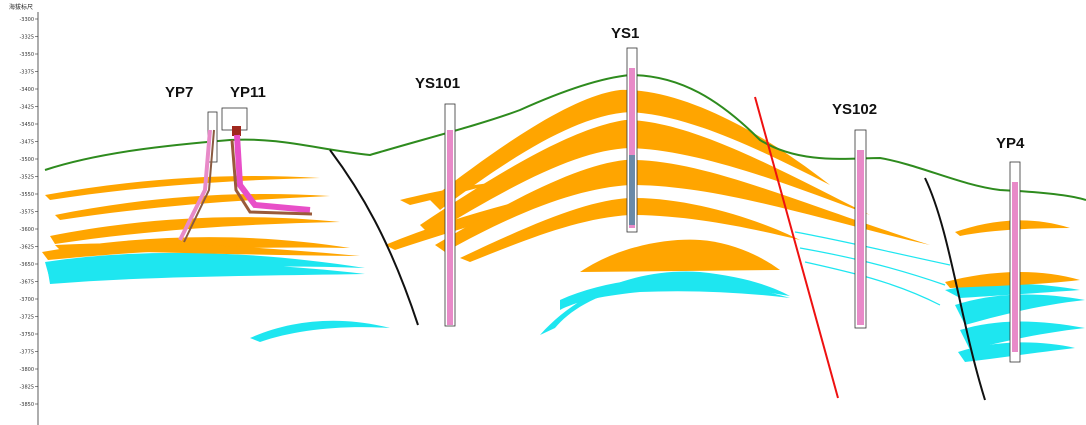  Describe the element at coordinates (854, 109) in the screenshot. I see `well-label-ys102: YS102` at that location.